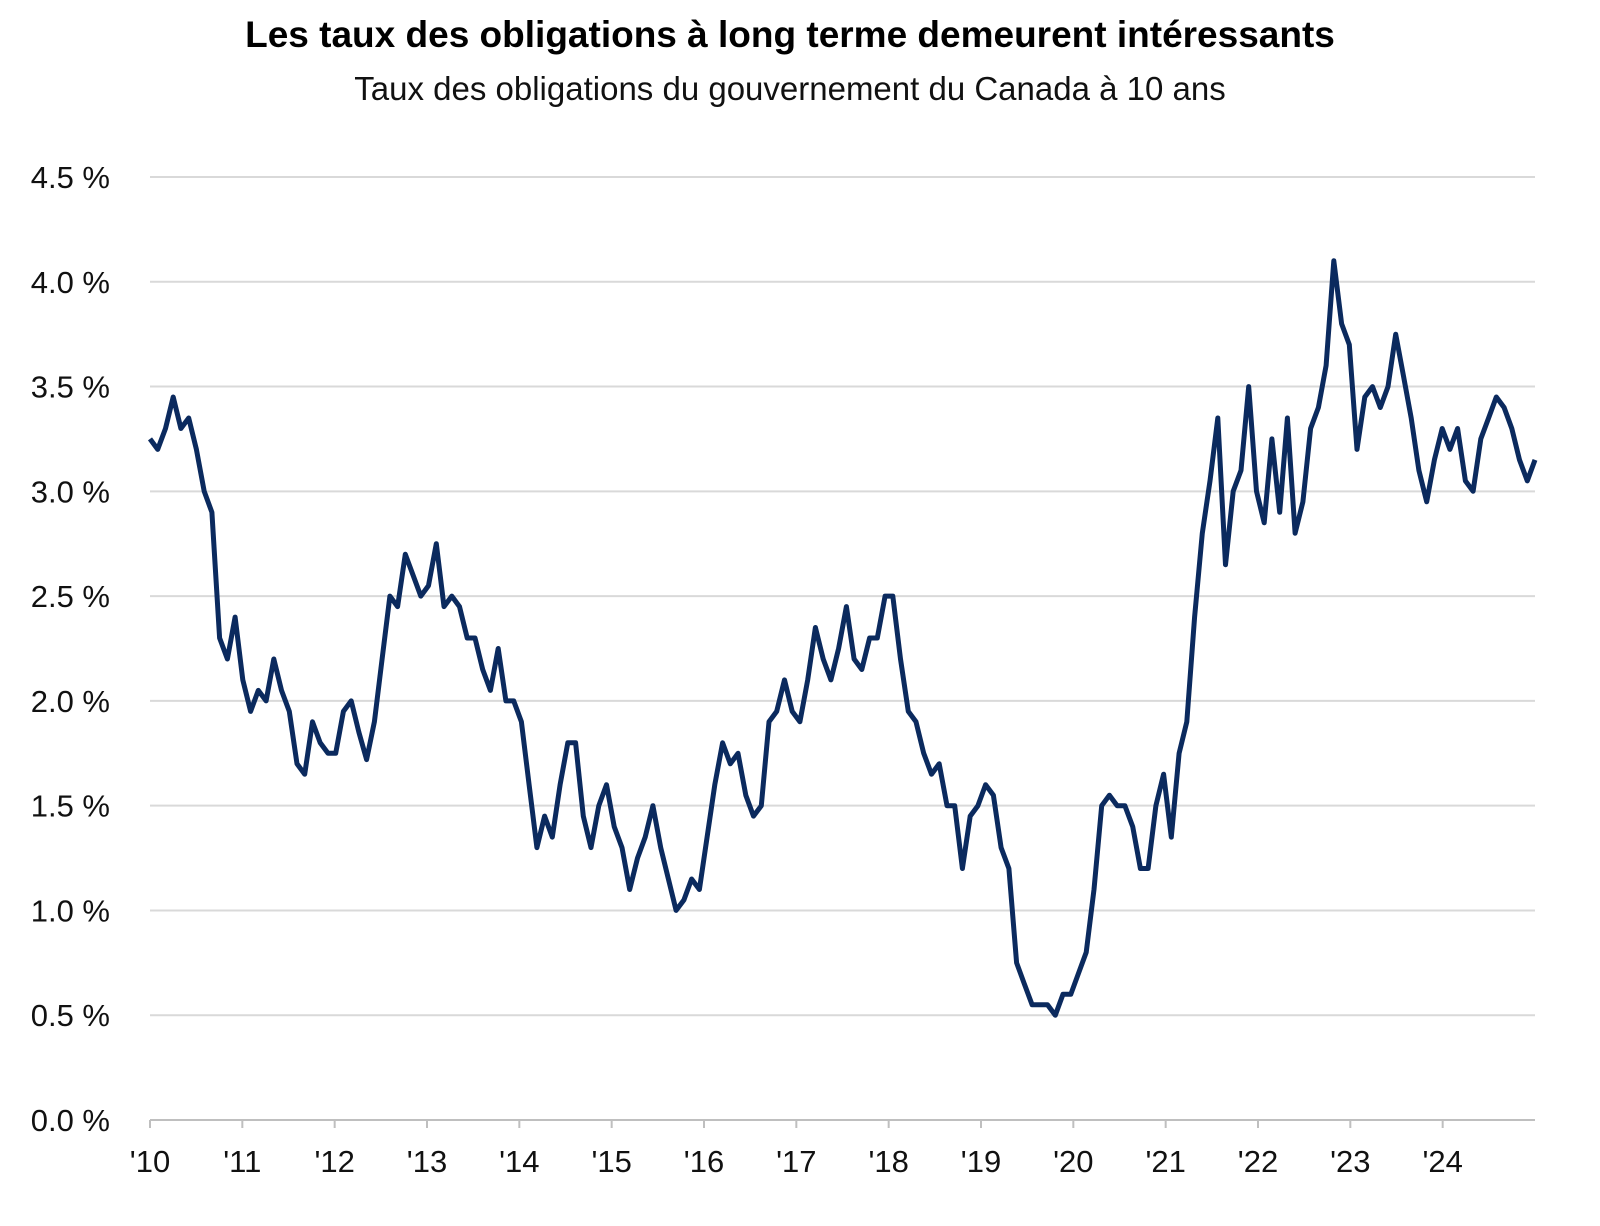  Describe the element at coordinates (704, 1161) in the screenshot. I see `x-tick-label: '16` at that location.